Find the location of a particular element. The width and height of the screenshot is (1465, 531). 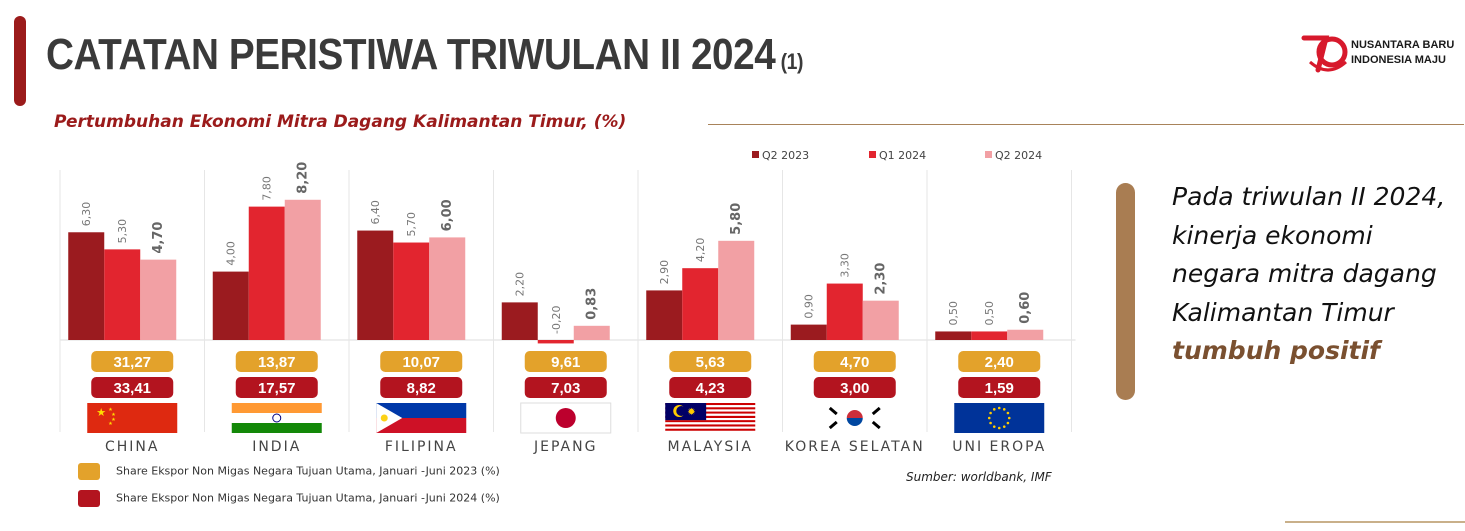

legend-label: Q2 2024 is located at coordinates (1018, 155).